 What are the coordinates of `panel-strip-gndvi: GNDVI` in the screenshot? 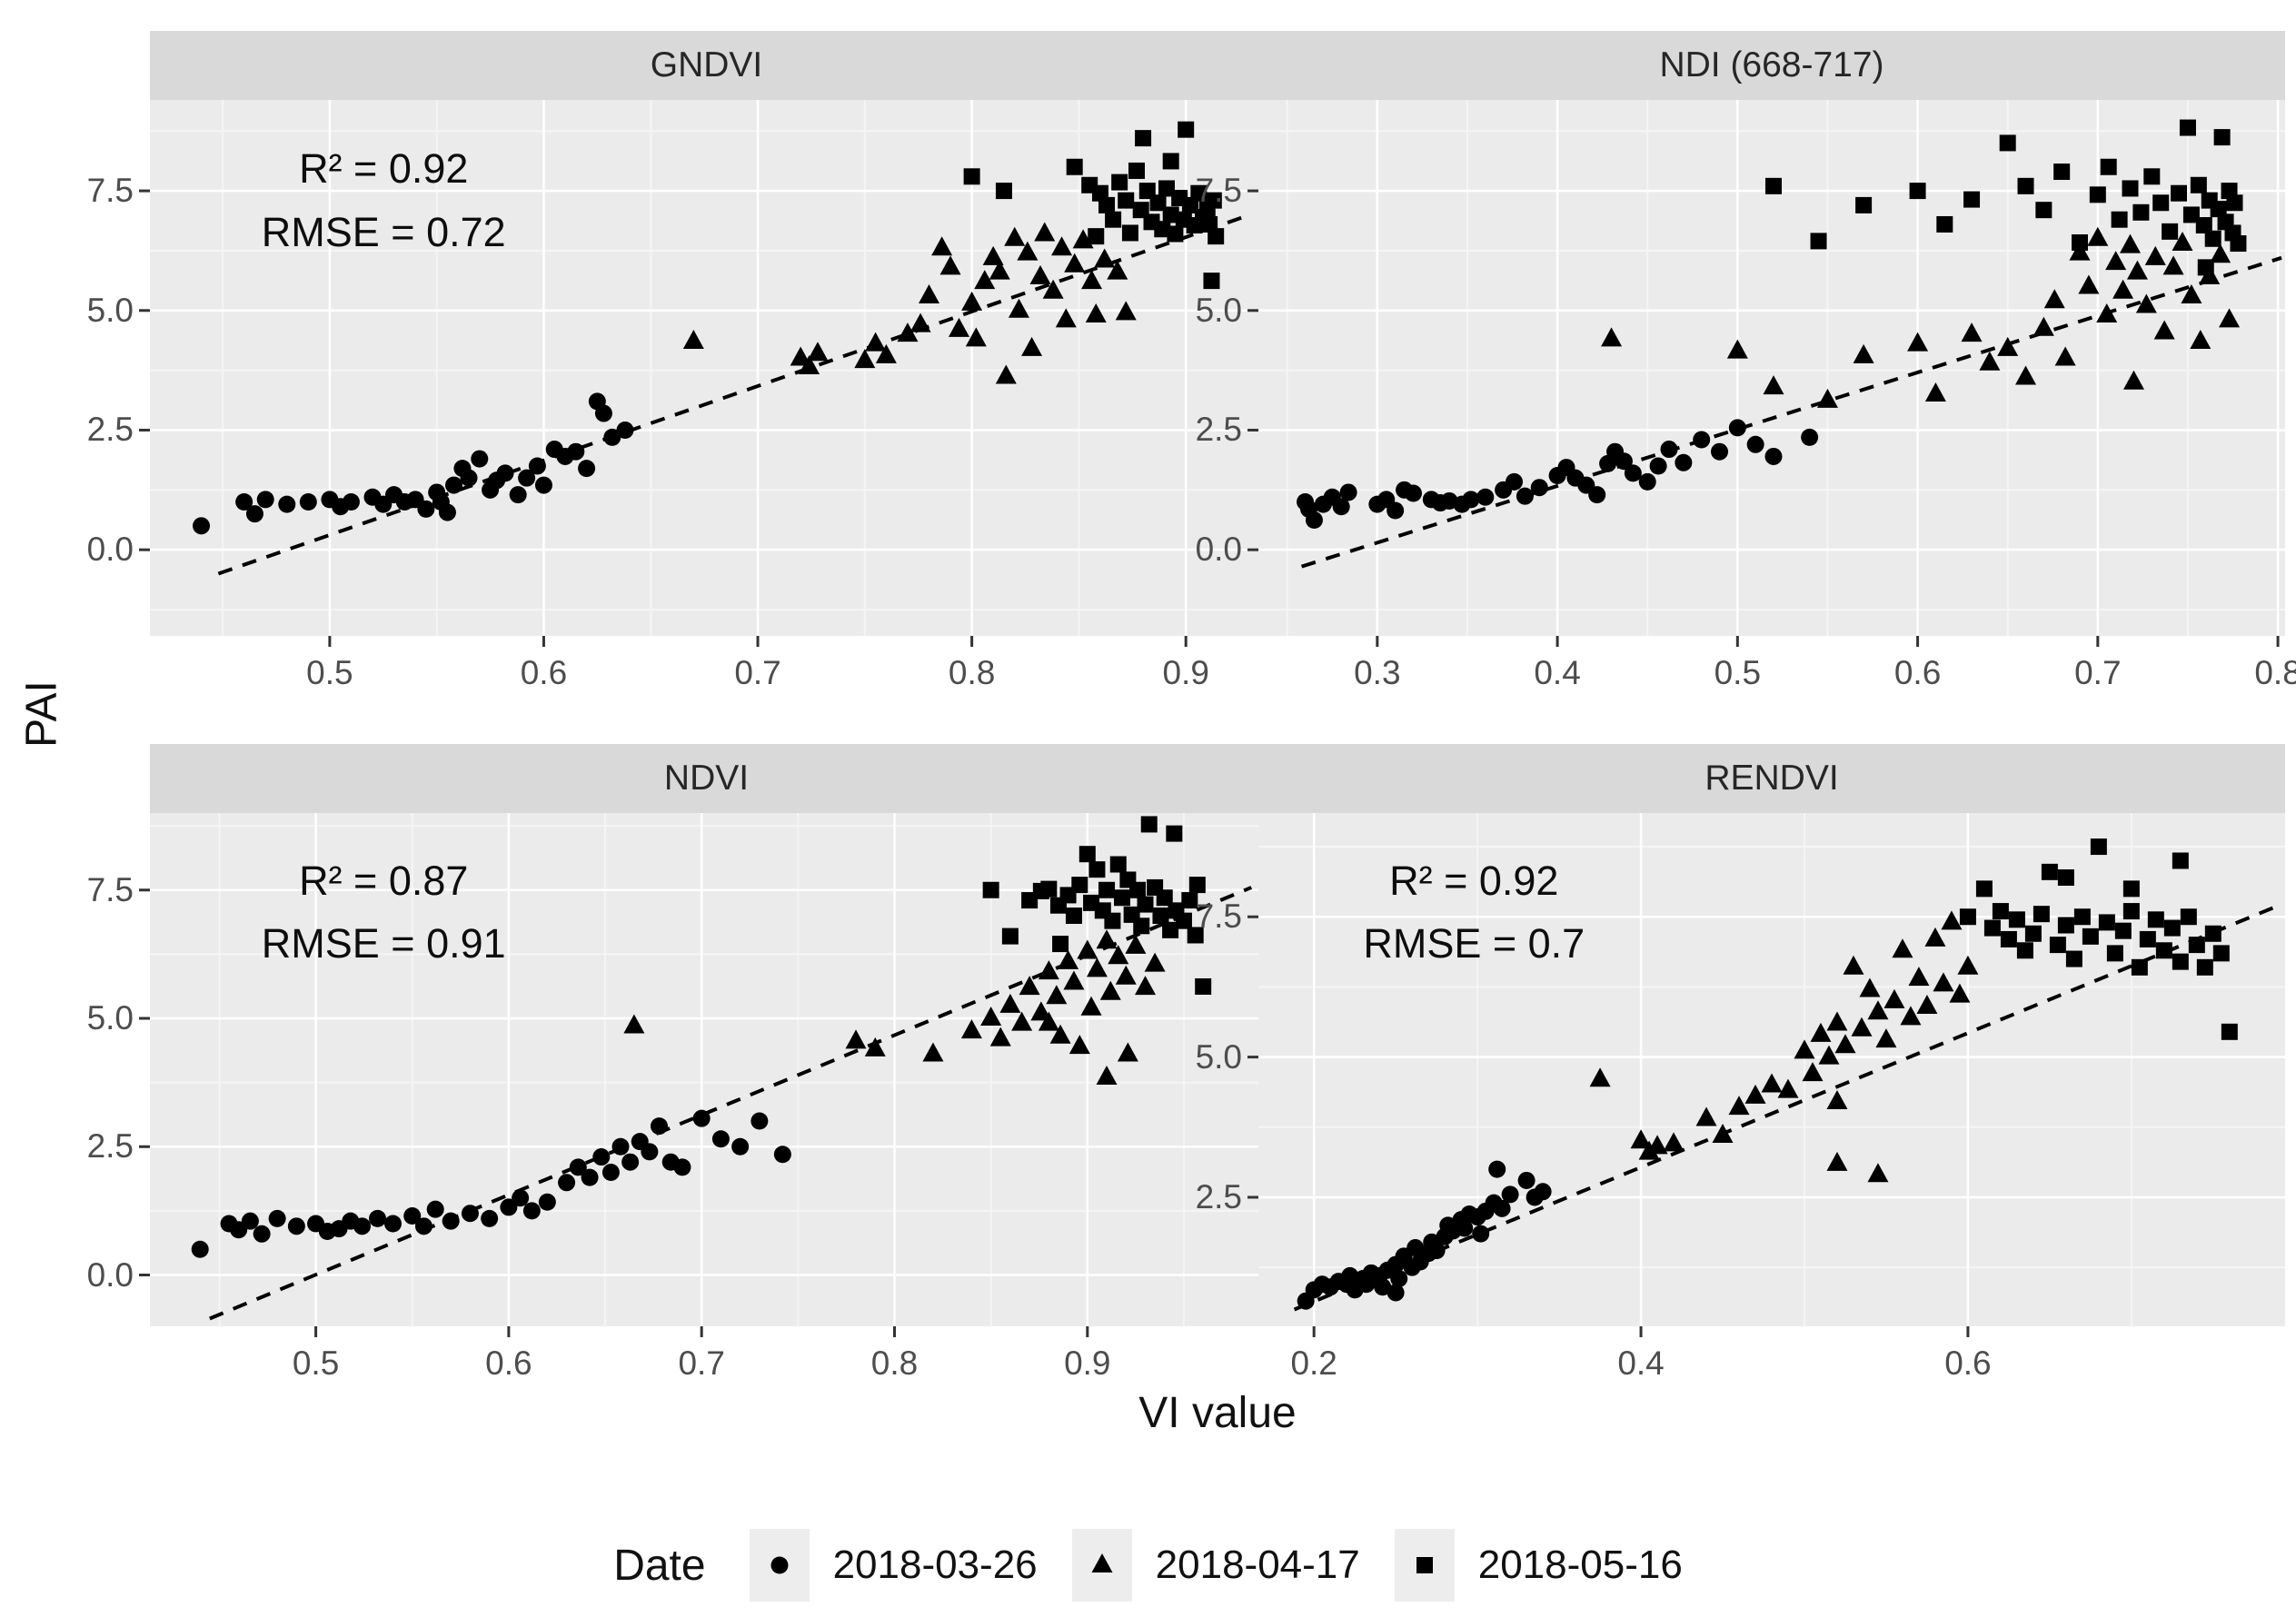 It's located at (706, 65).